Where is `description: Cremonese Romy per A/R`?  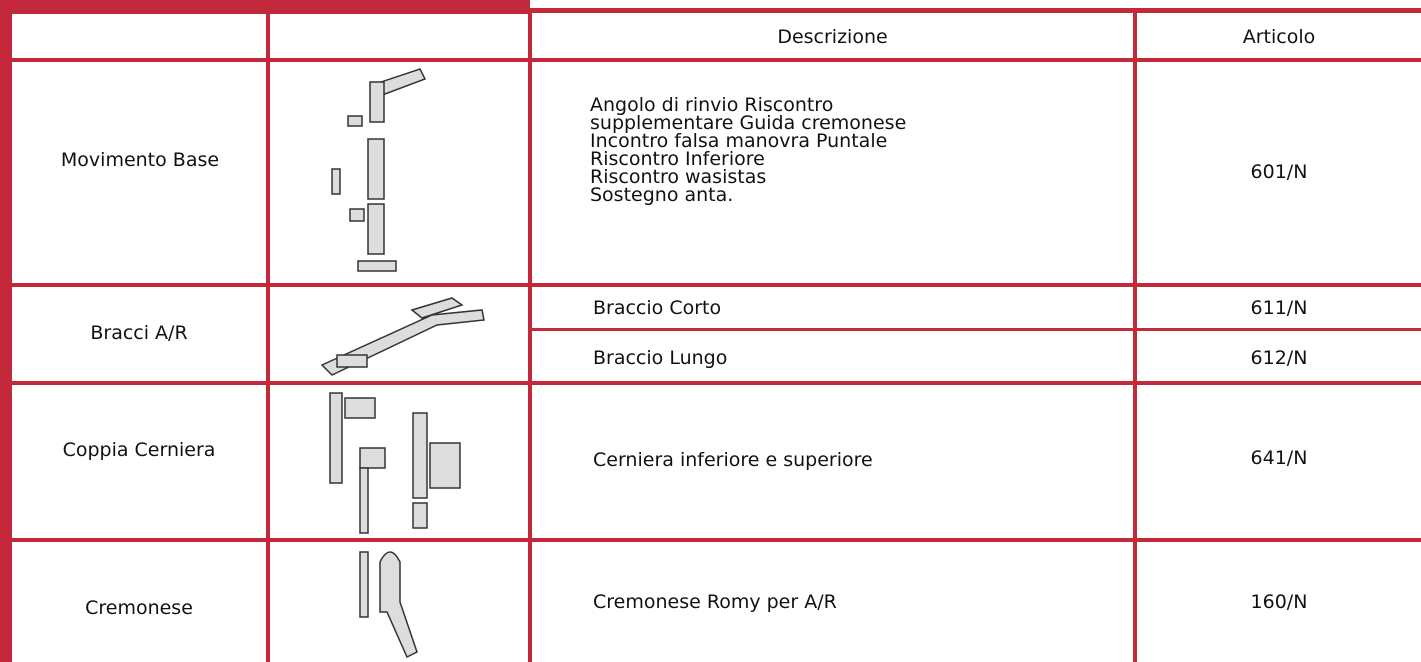
description: Cremonese Romy per A/R is located at coordinates (715, 602).